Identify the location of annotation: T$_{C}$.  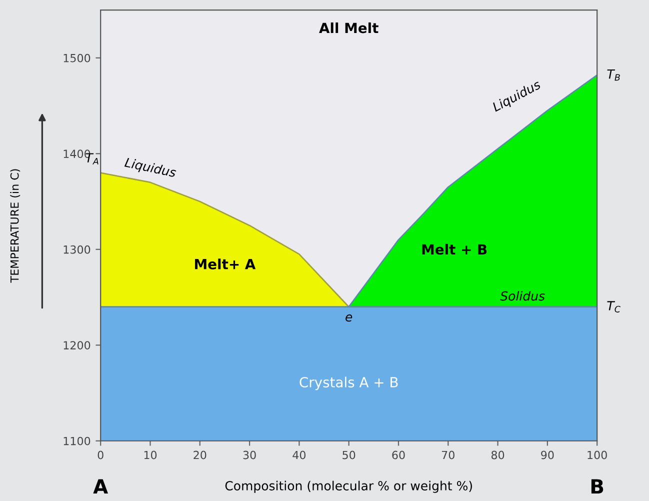
(613, 306).